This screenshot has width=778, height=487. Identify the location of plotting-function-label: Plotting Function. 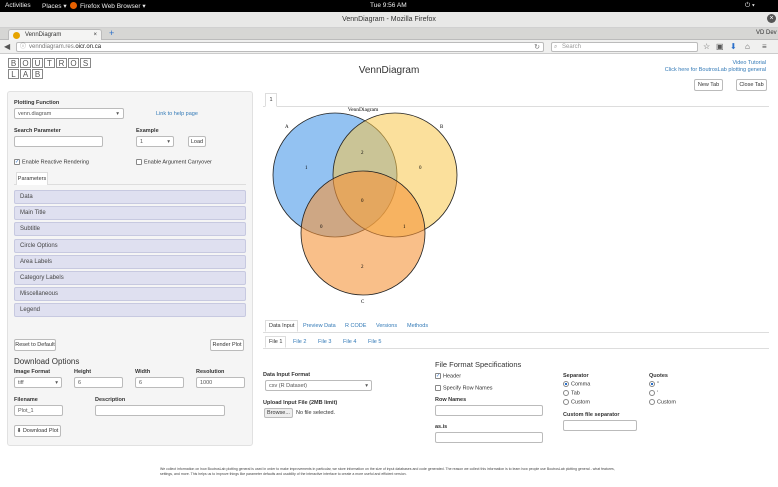
(37, 103).